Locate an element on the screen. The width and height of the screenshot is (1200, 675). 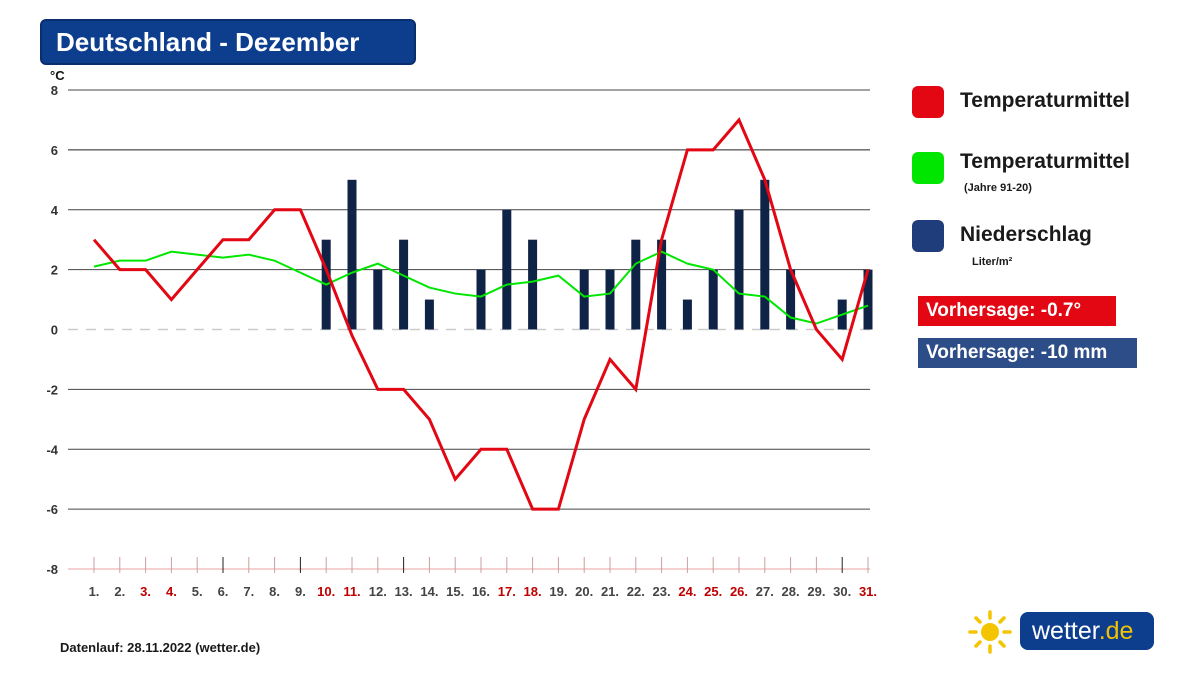
x-tick-label: 19. is located at coordinates (558, 591).